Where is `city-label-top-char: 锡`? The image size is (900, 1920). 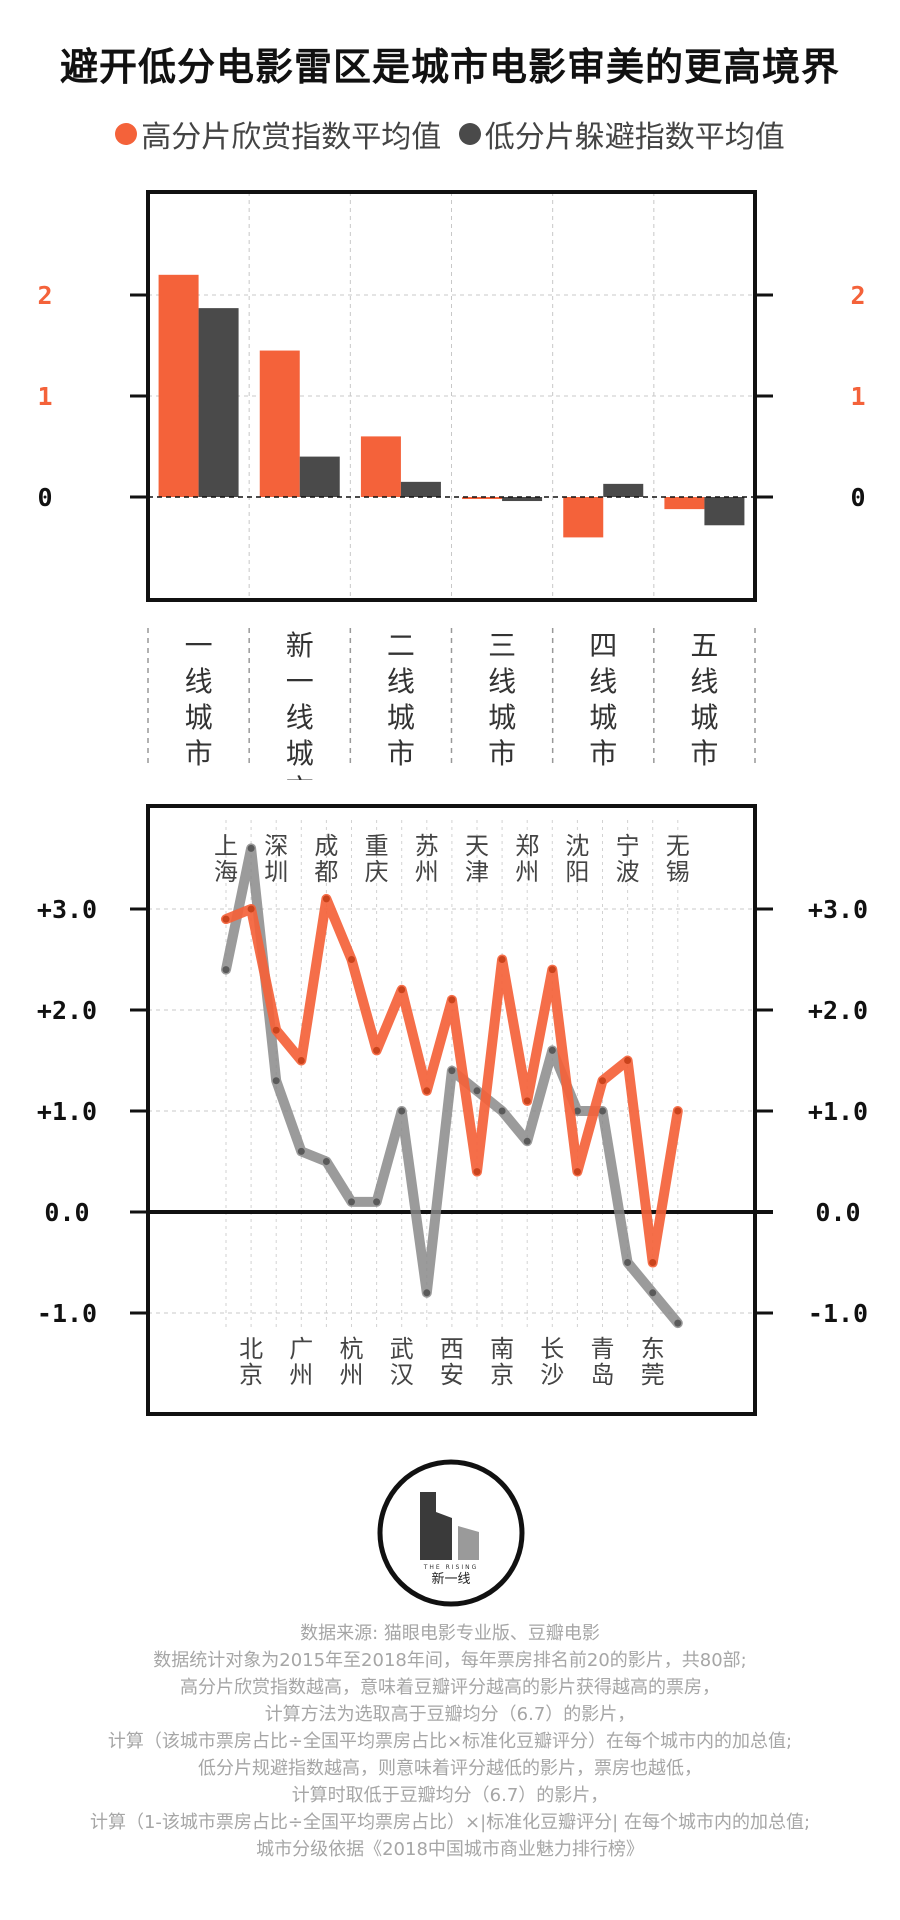 city-label-top-char: 锡 is located at coordinates (678, 872).